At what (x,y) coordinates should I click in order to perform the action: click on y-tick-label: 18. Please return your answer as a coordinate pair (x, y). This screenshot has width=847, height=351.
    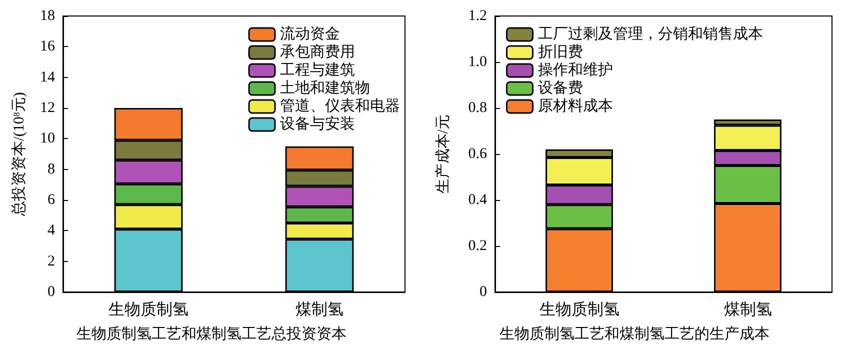
    Looking at the image, I should click on (47, 16).